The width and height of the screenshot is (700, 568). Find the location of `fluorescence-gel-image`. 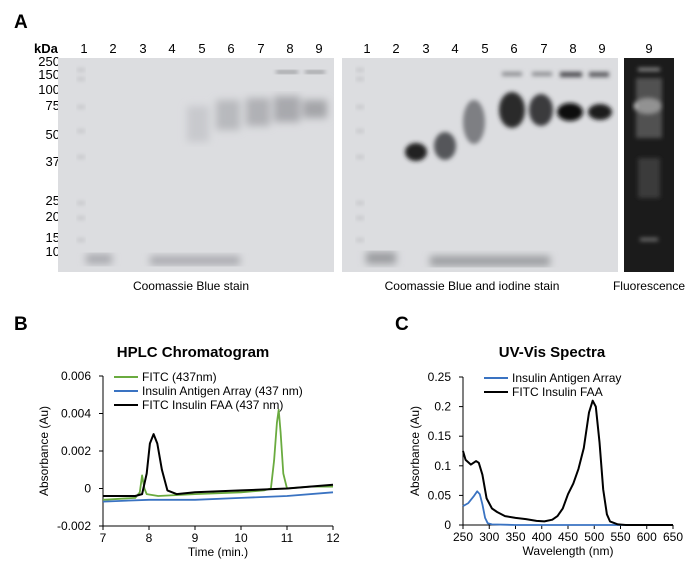

fluorescence-gel-image is located at coordinates (649, 165).